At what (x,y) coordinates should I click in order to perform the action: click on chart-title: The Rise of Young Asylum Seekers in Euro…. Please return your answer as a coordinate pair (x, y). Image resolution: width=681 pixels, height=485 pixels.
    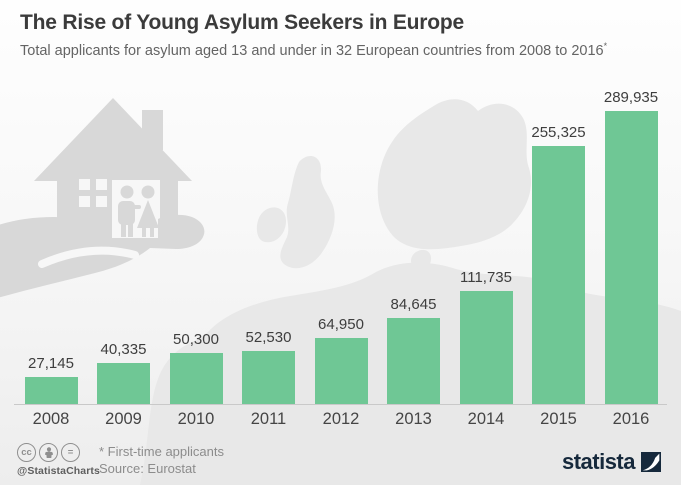
    Looking at the image, I should click on (242, 22).